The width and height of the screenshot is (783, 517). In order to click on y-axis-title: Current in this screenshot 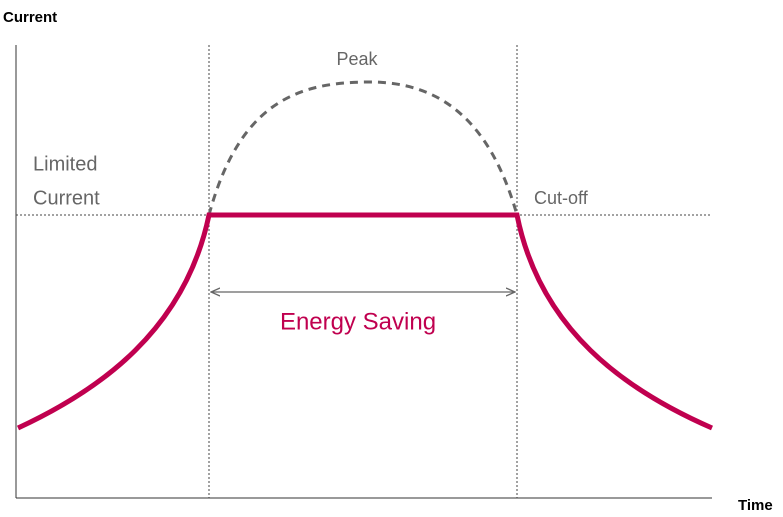, I will do `click(30, 17)`.